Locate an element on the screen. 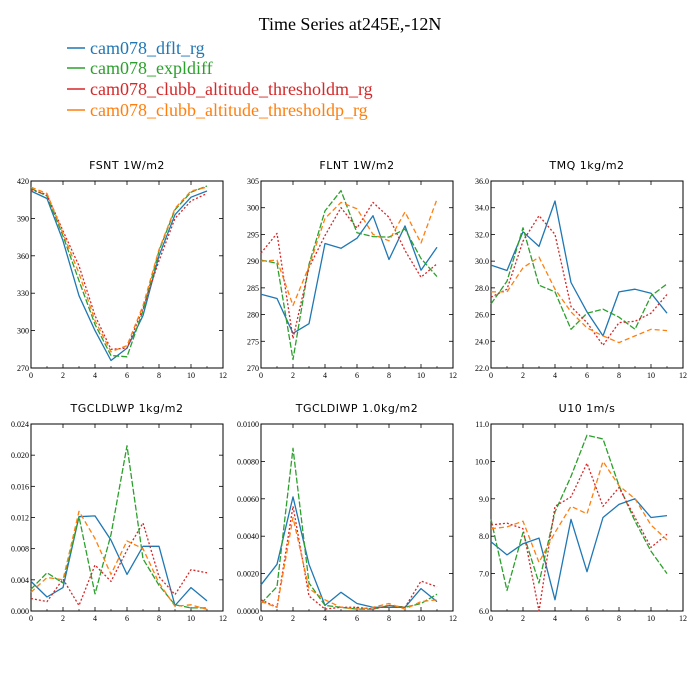 Image resolution: width=700 pixels, height=700 pixels. legend-label-thresholdp: cam078_clubb_altitude_thresholdp_rg is located at coordinates (229, 110).